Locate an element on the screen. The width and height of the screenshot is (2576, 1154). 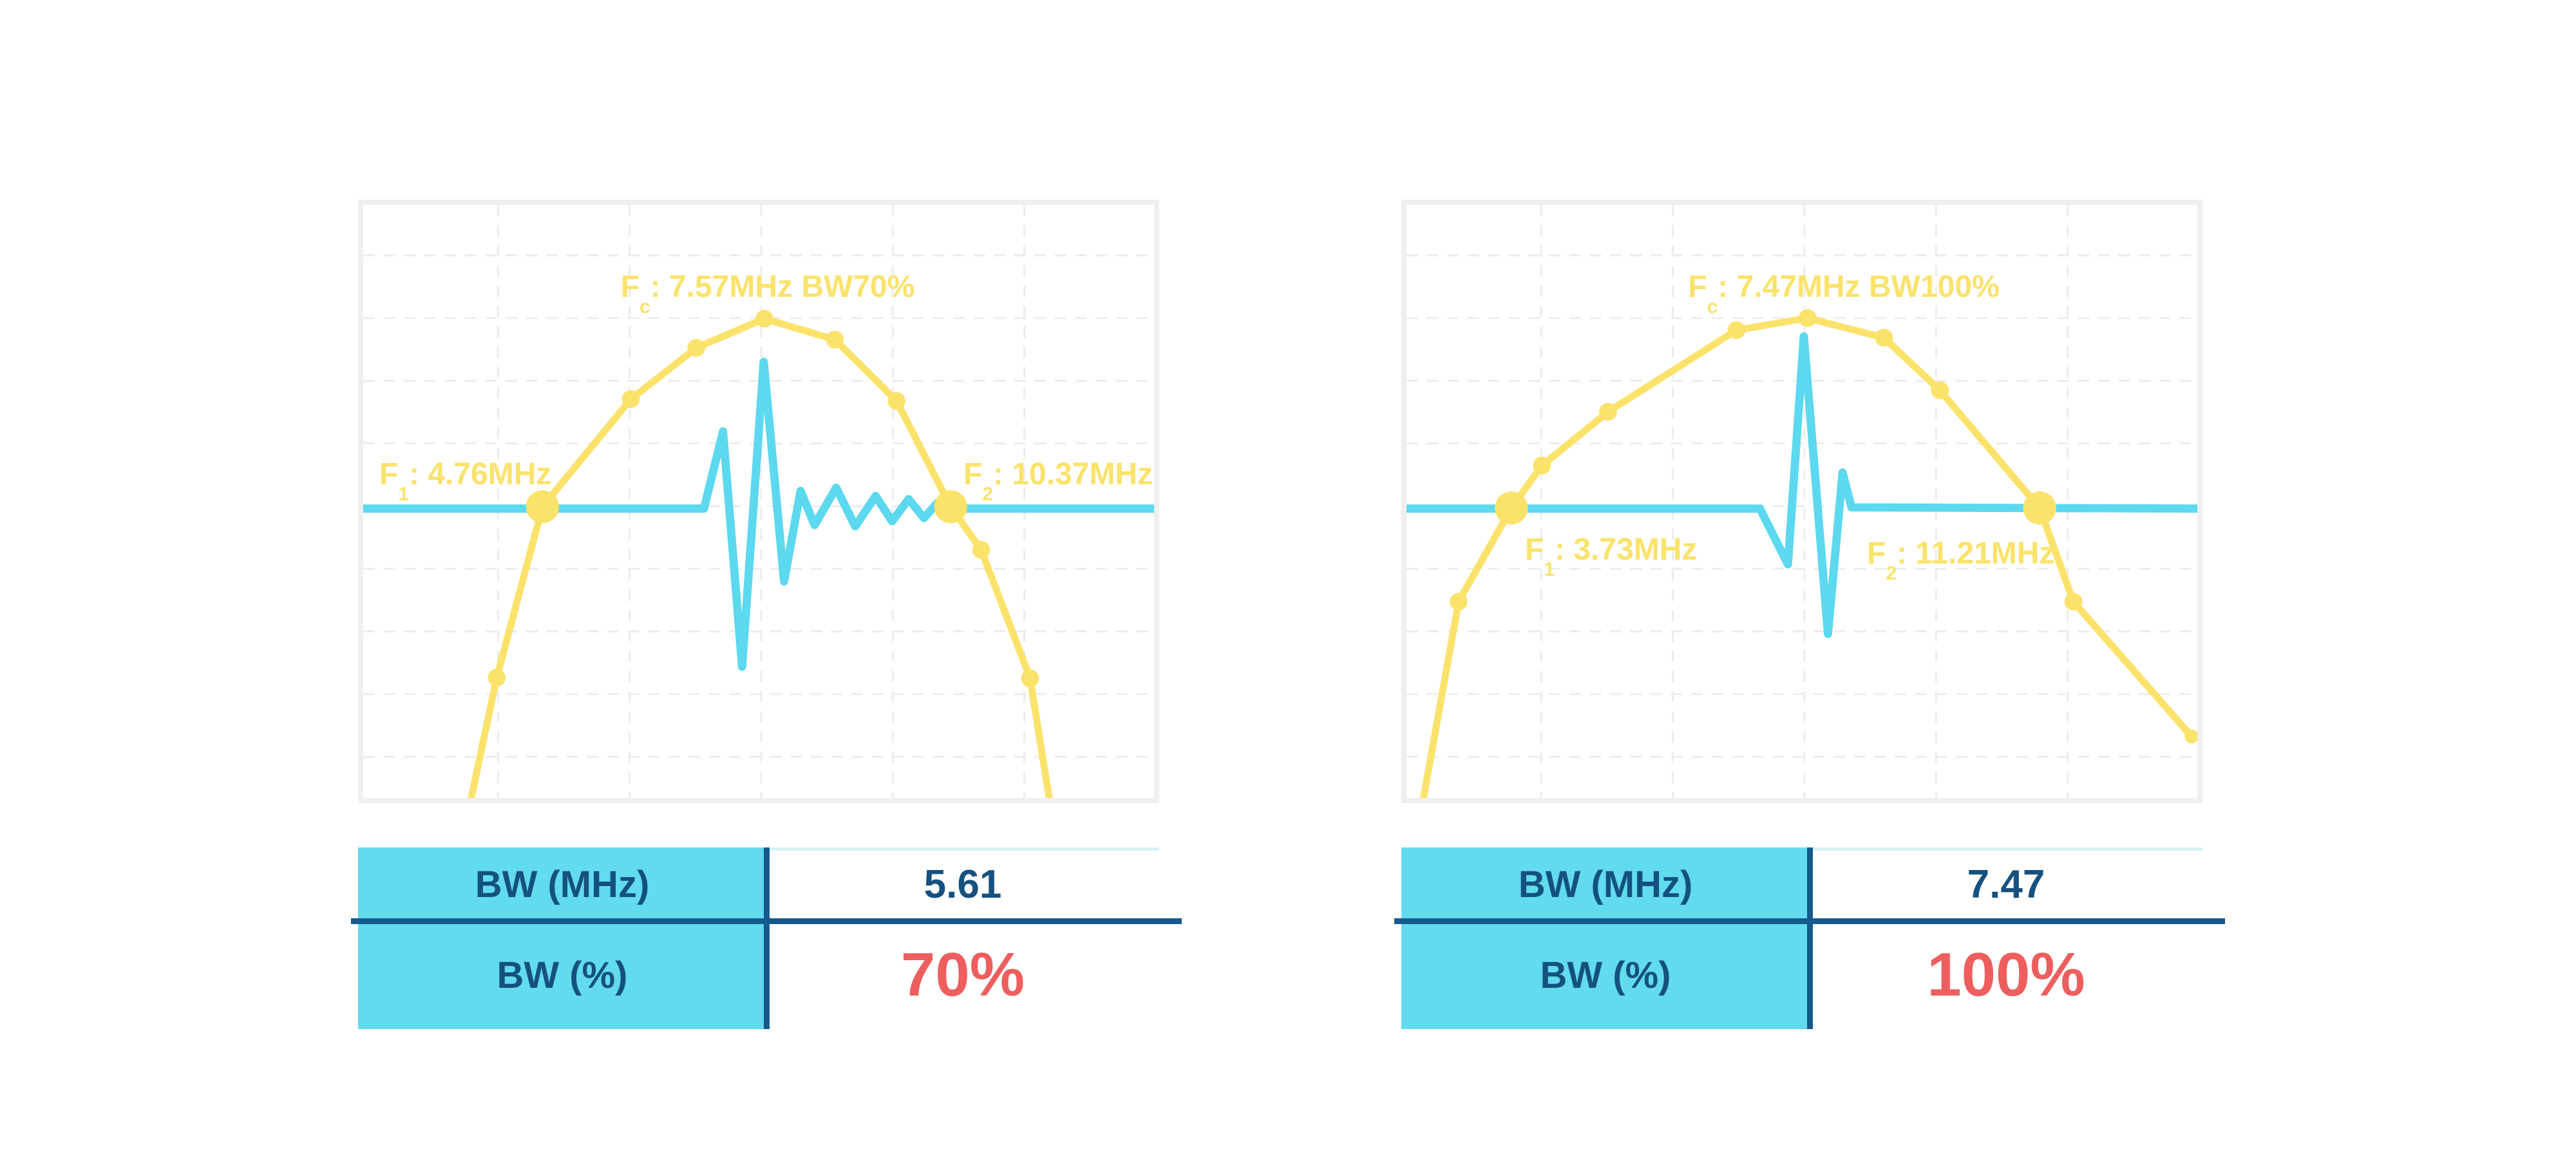
label-text: : 11.21MHz is located at coordinates (1976, 553).